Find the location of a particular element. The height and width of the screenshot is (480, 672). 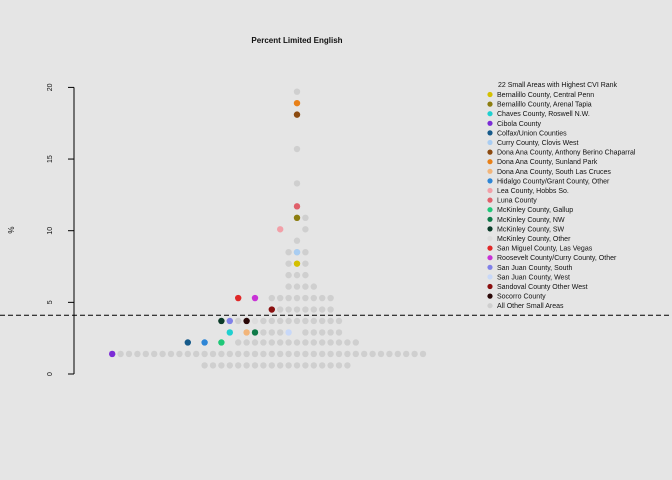

data-point: McKinley County, Gallup is located at coordinates (221, 342).